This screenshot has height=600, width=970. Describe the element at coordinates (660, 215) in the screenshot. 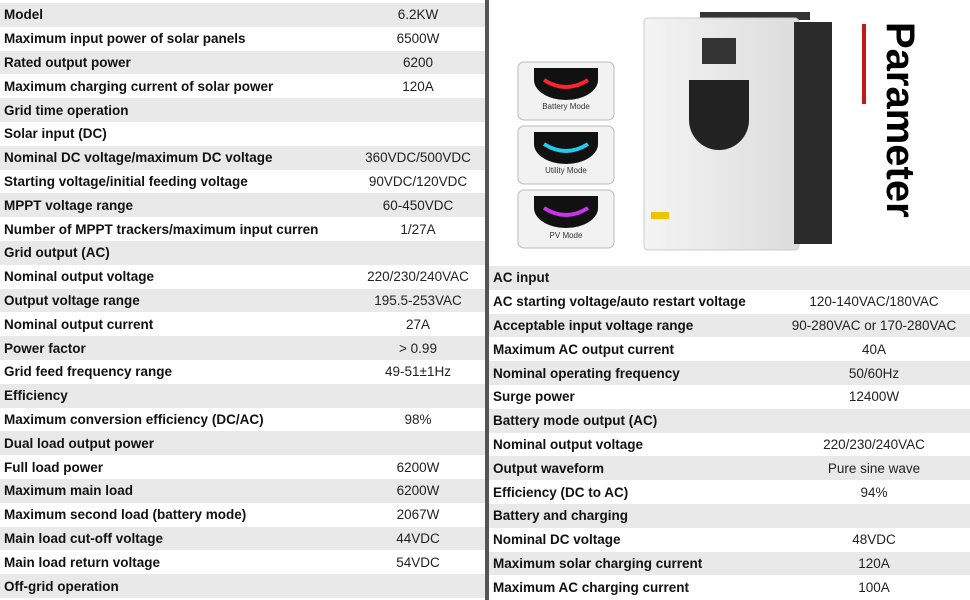

I see `warning-label` at that location.